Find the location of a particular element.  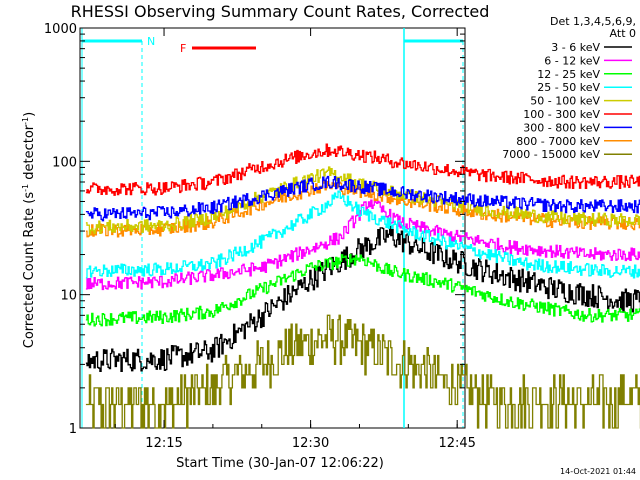

legend-header: Att 0 is located at coordinates (623, 33).